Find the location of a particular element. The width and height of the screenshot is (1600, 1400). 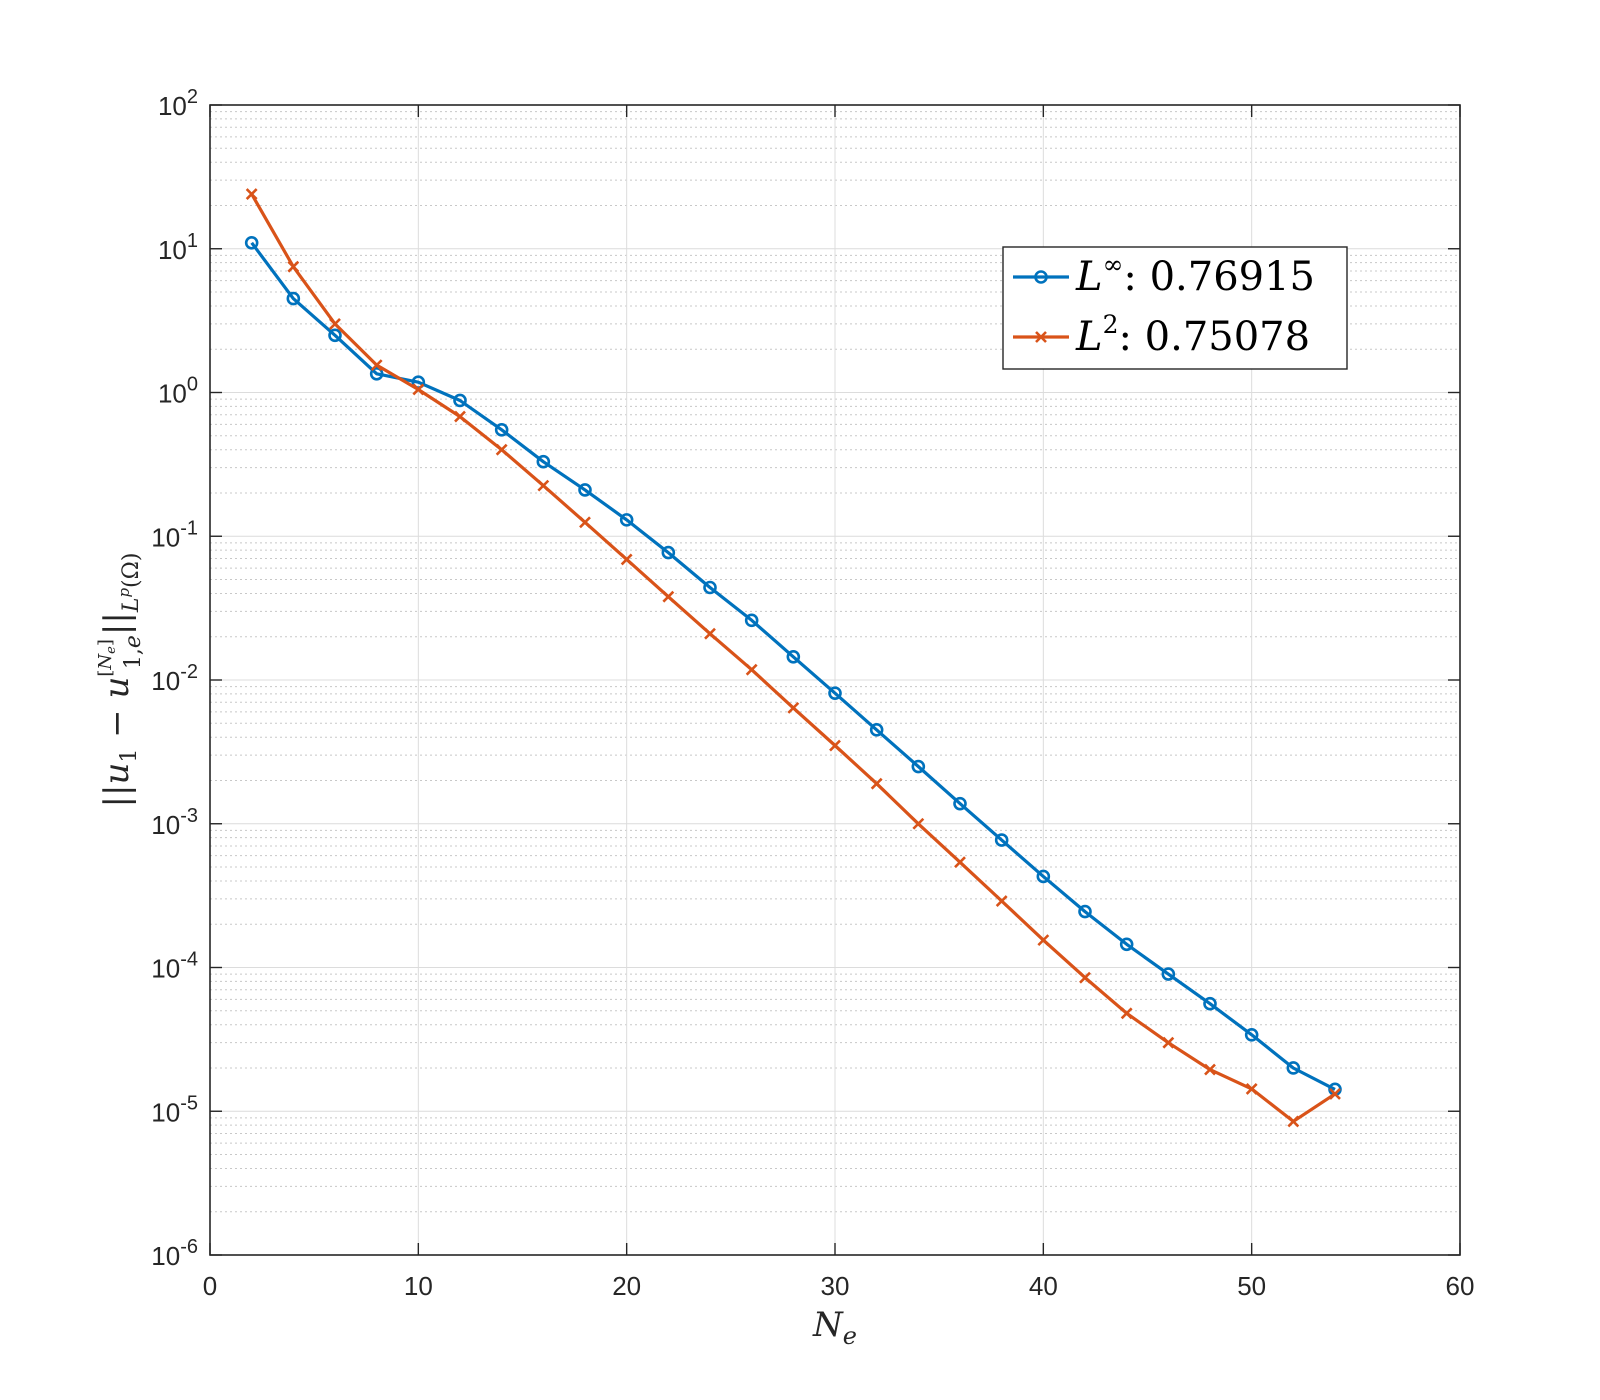

legend-entry-2: L2: 0.75078 is located at coordinates (1161, 335).